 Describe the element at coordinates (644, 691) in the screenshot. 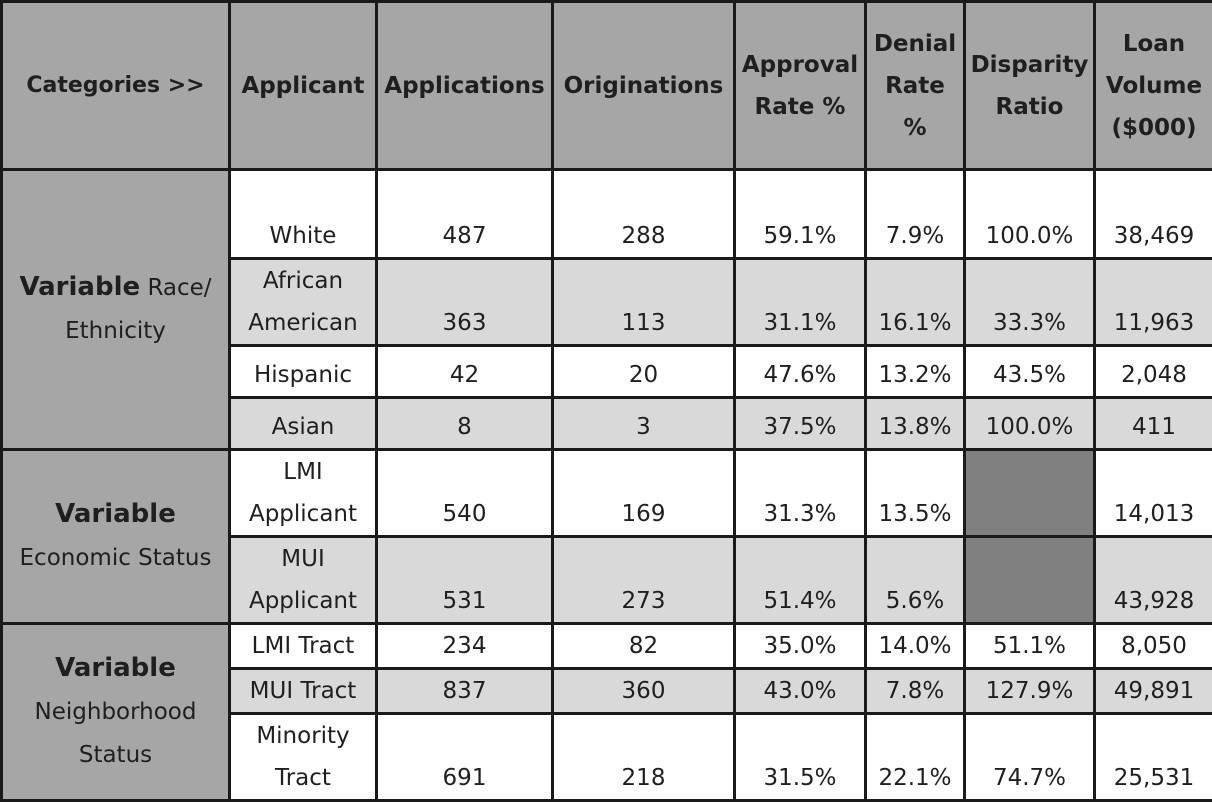

I see `cell-originations: 360` at that location.